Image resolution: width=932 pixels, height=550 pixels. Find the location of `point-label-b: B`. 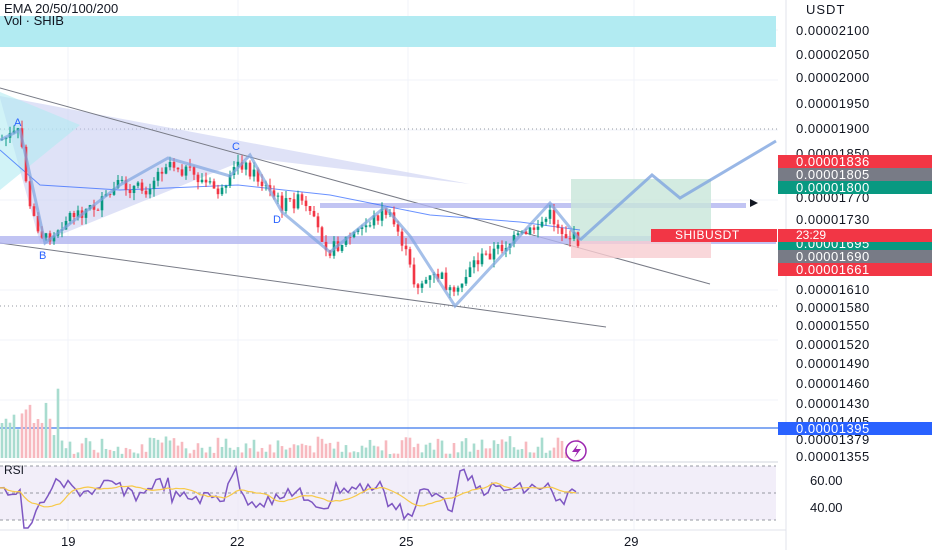

point-label-b: B is located at coordinates (43, 256).